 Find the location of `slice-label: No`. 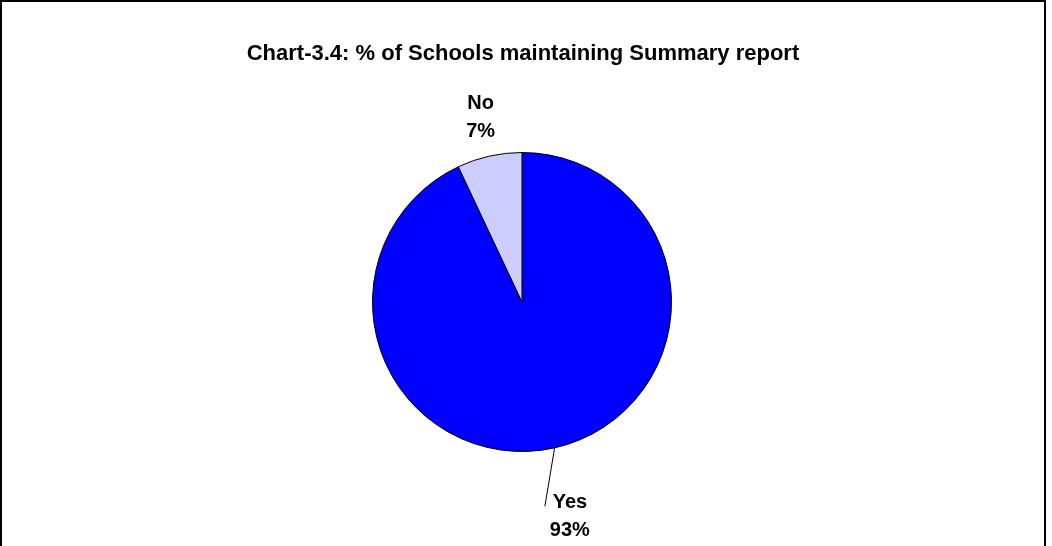

slice-label: No is located at coordinates (480, 101).